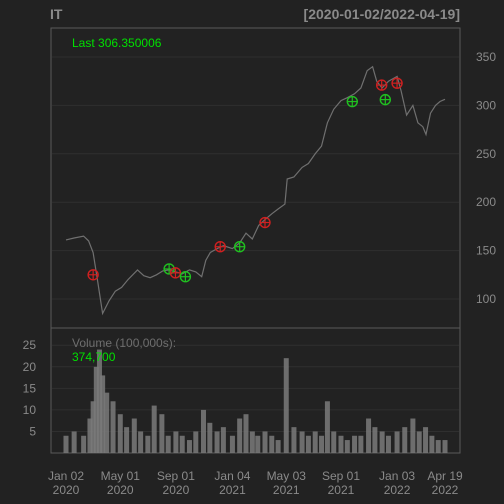 The image size is (504, 504). What do you see at coordinates (30, 345) in the screenshot?
I see `volume-tick-label: 25` at bounding box center [30, 345].